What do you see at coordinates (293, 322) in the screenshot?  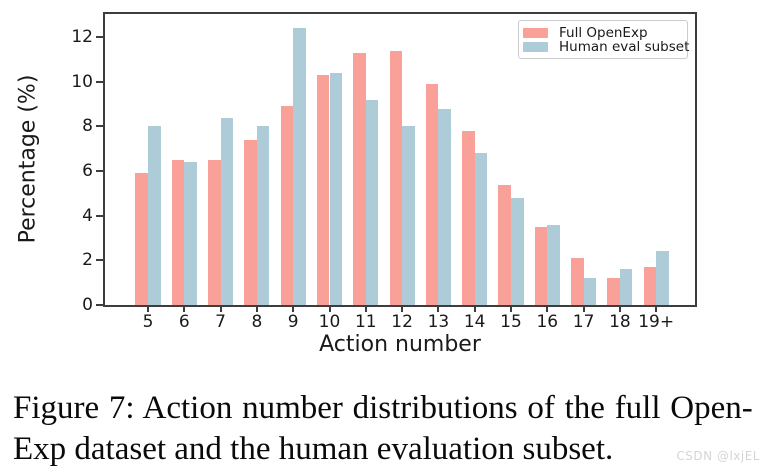 I see `x-tick-label: 9` at bounding box center [293, 322].